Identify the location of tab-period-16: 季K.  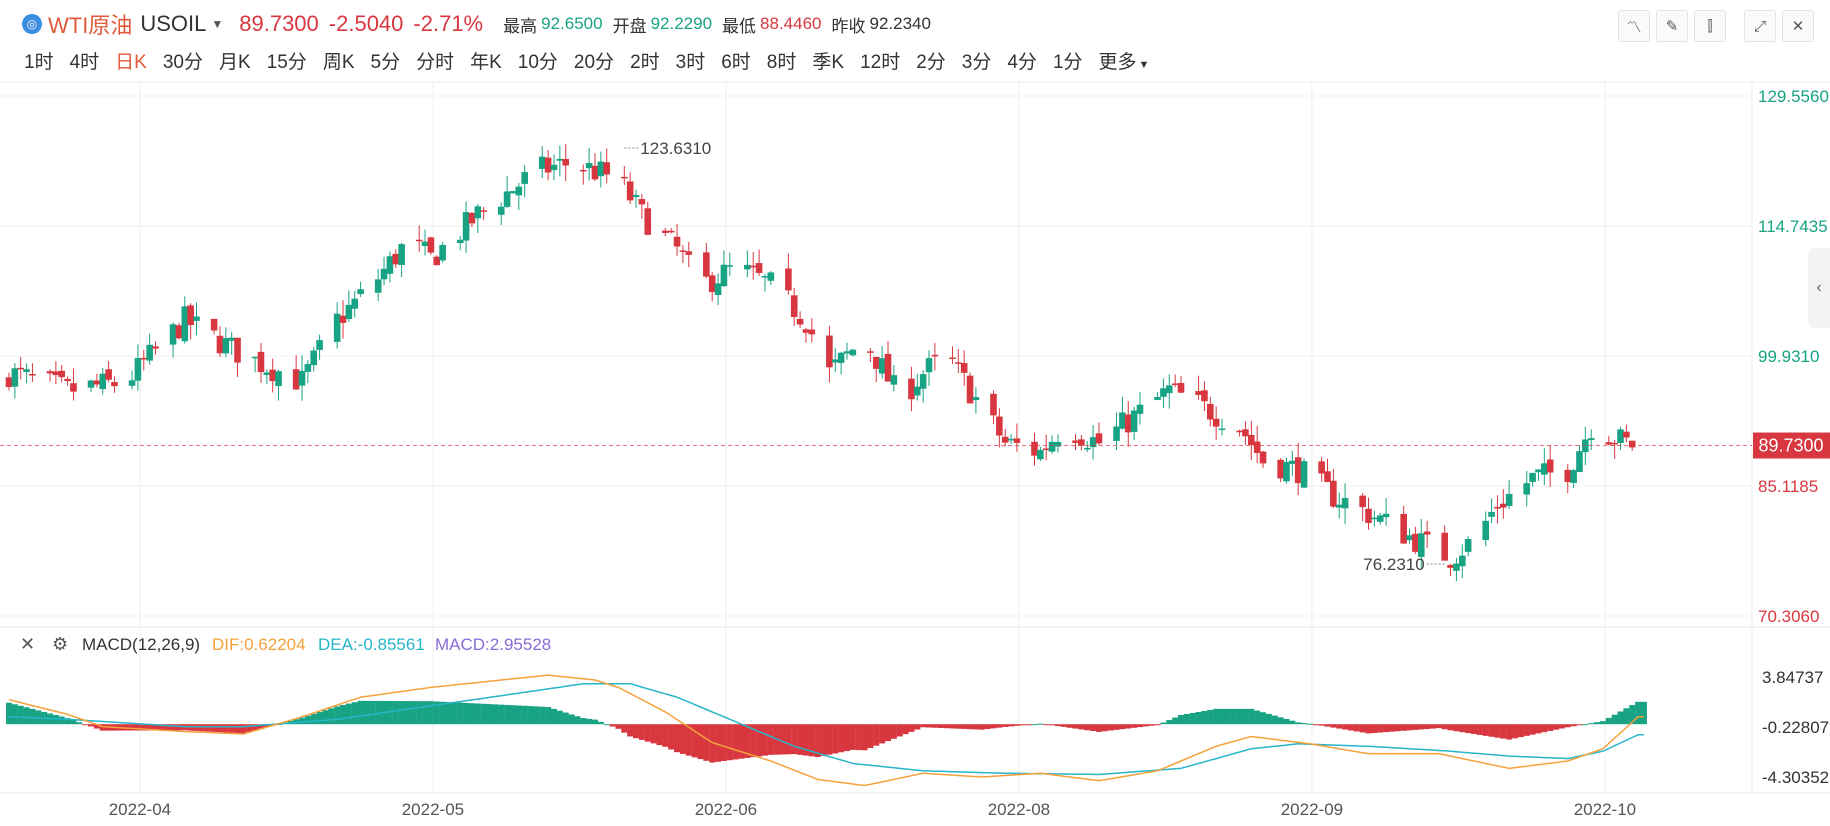
(828, 62).